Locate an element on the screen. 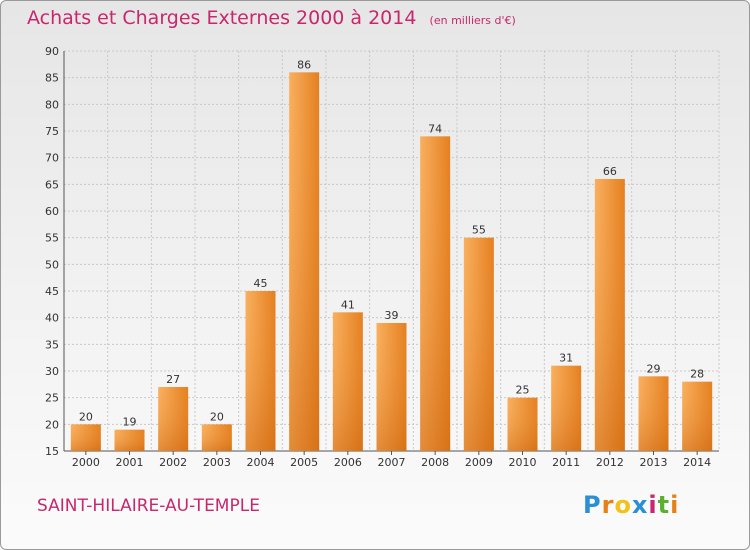 The height and width of the screenshot is (550, 750). x-tick-label: 2003 is located at coordinates (217, 462).